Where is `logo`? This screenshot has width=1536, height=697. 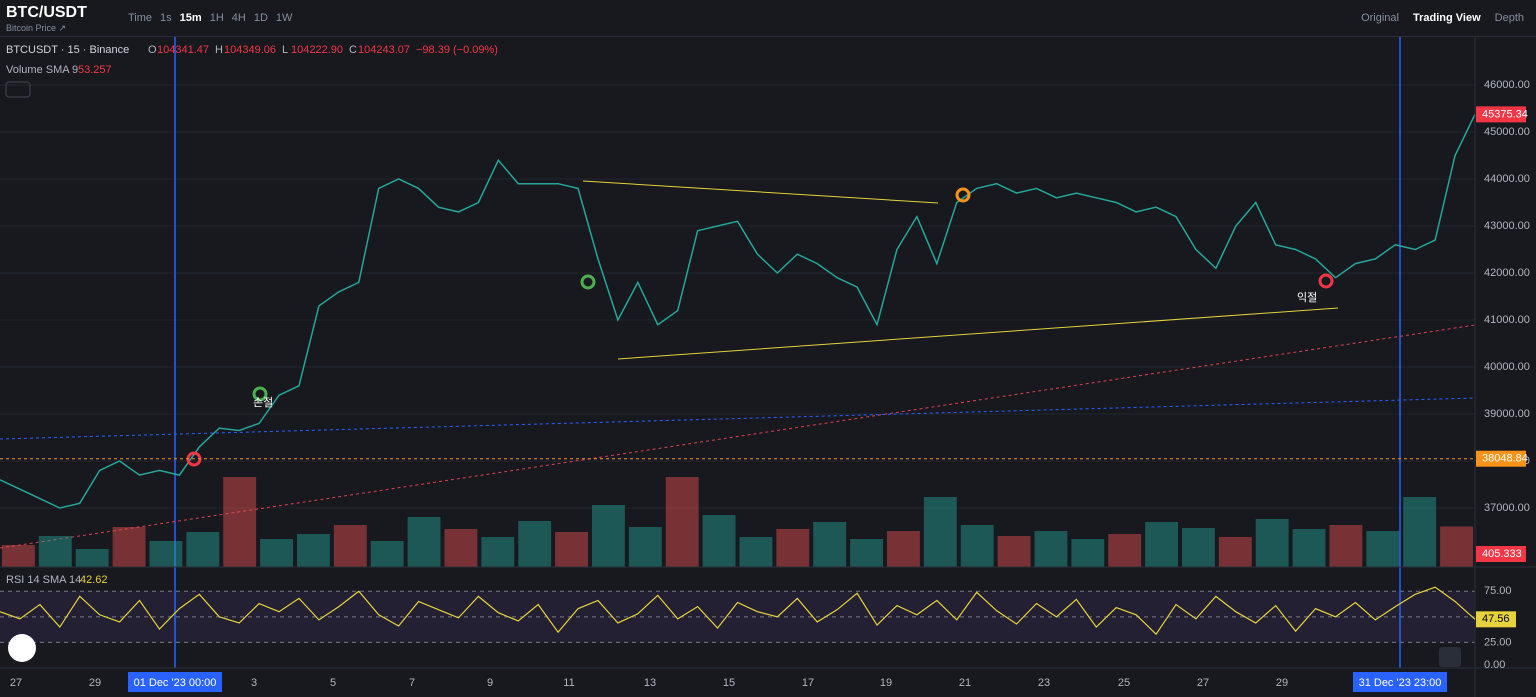 logo is located at coordinates (22, 648).